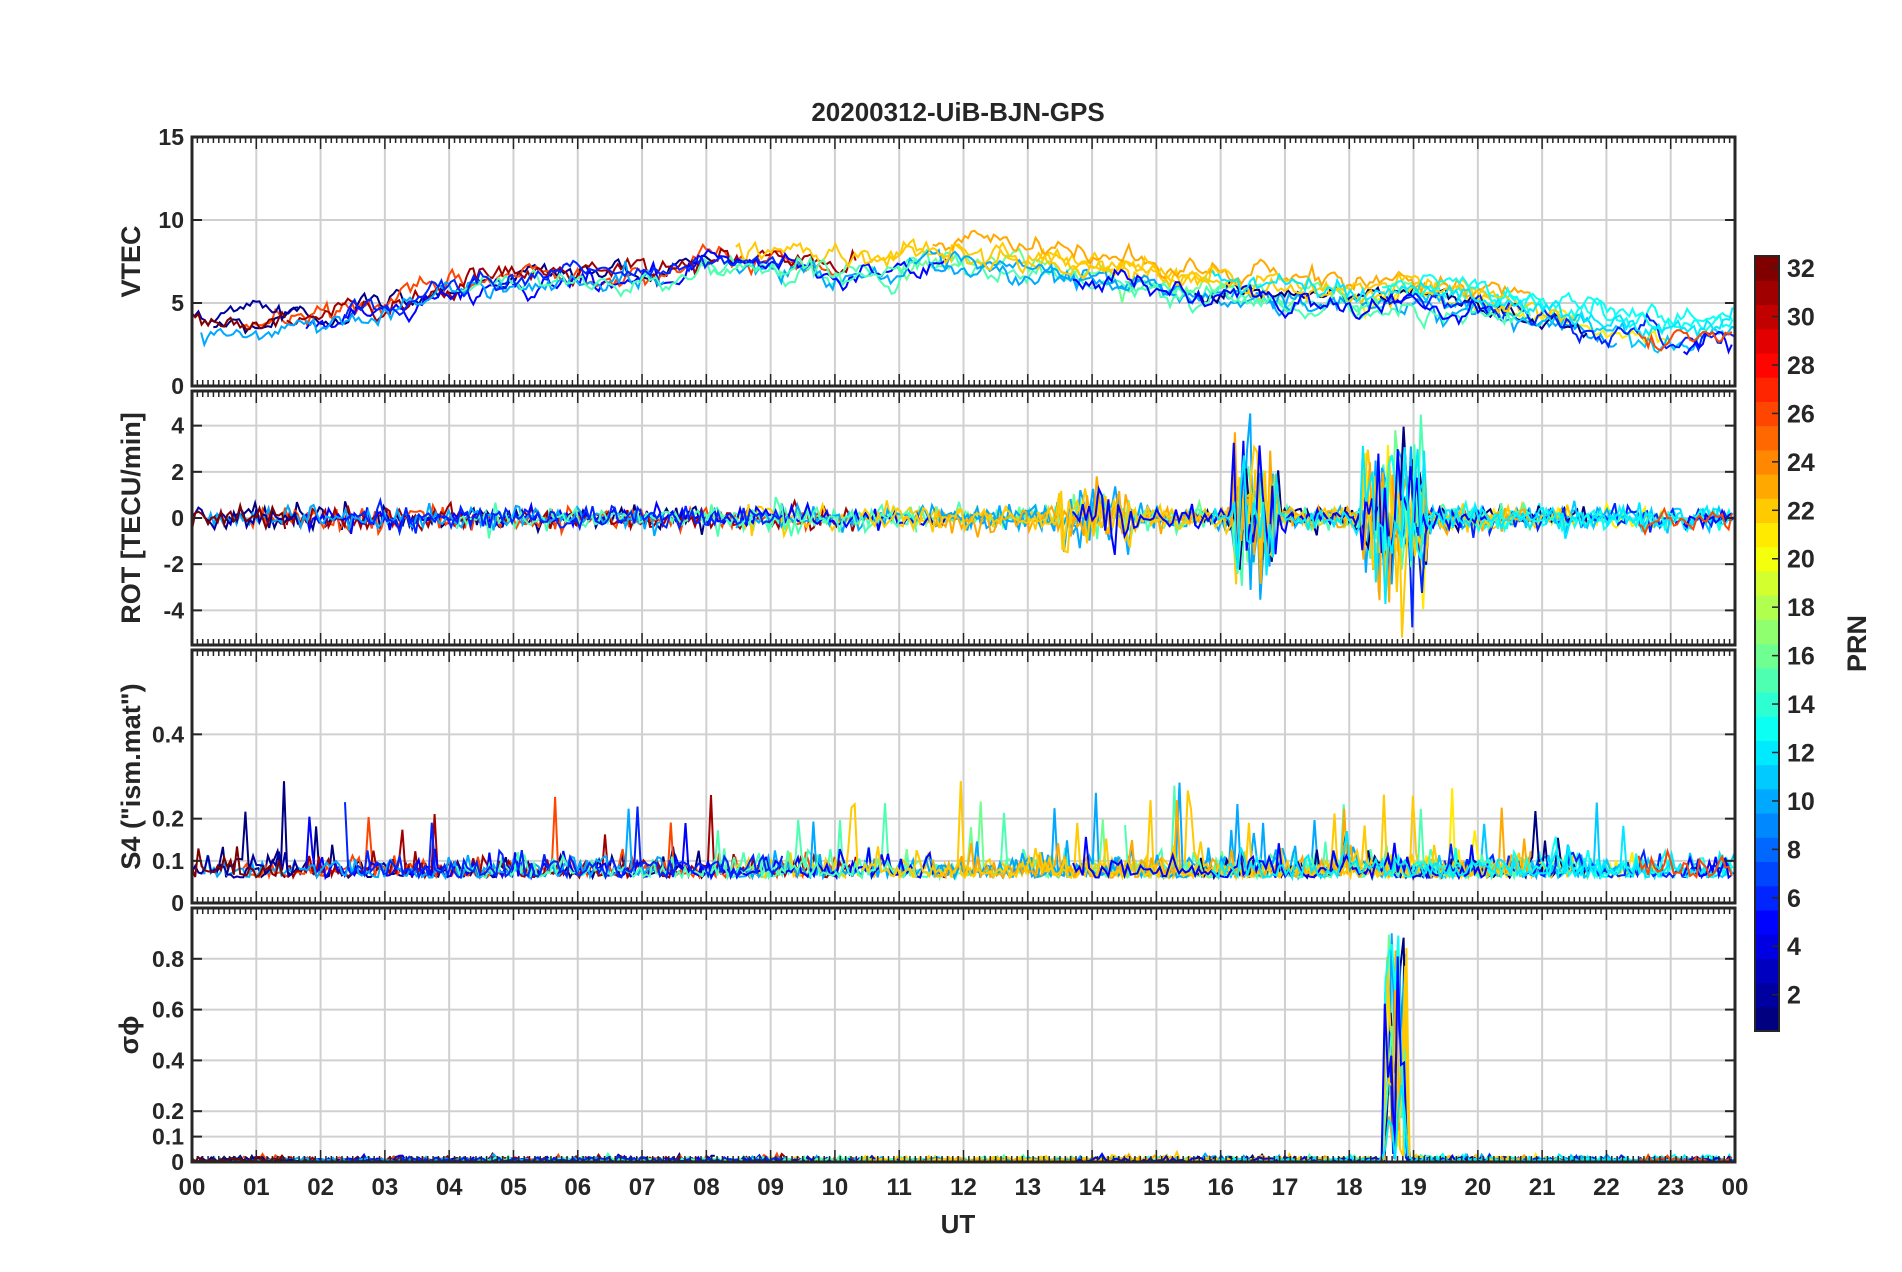  What do you see at coordinates (131, 261) in the screenshot?
I see `y-axis-label: VTEC` at bounding box center [131, 261].